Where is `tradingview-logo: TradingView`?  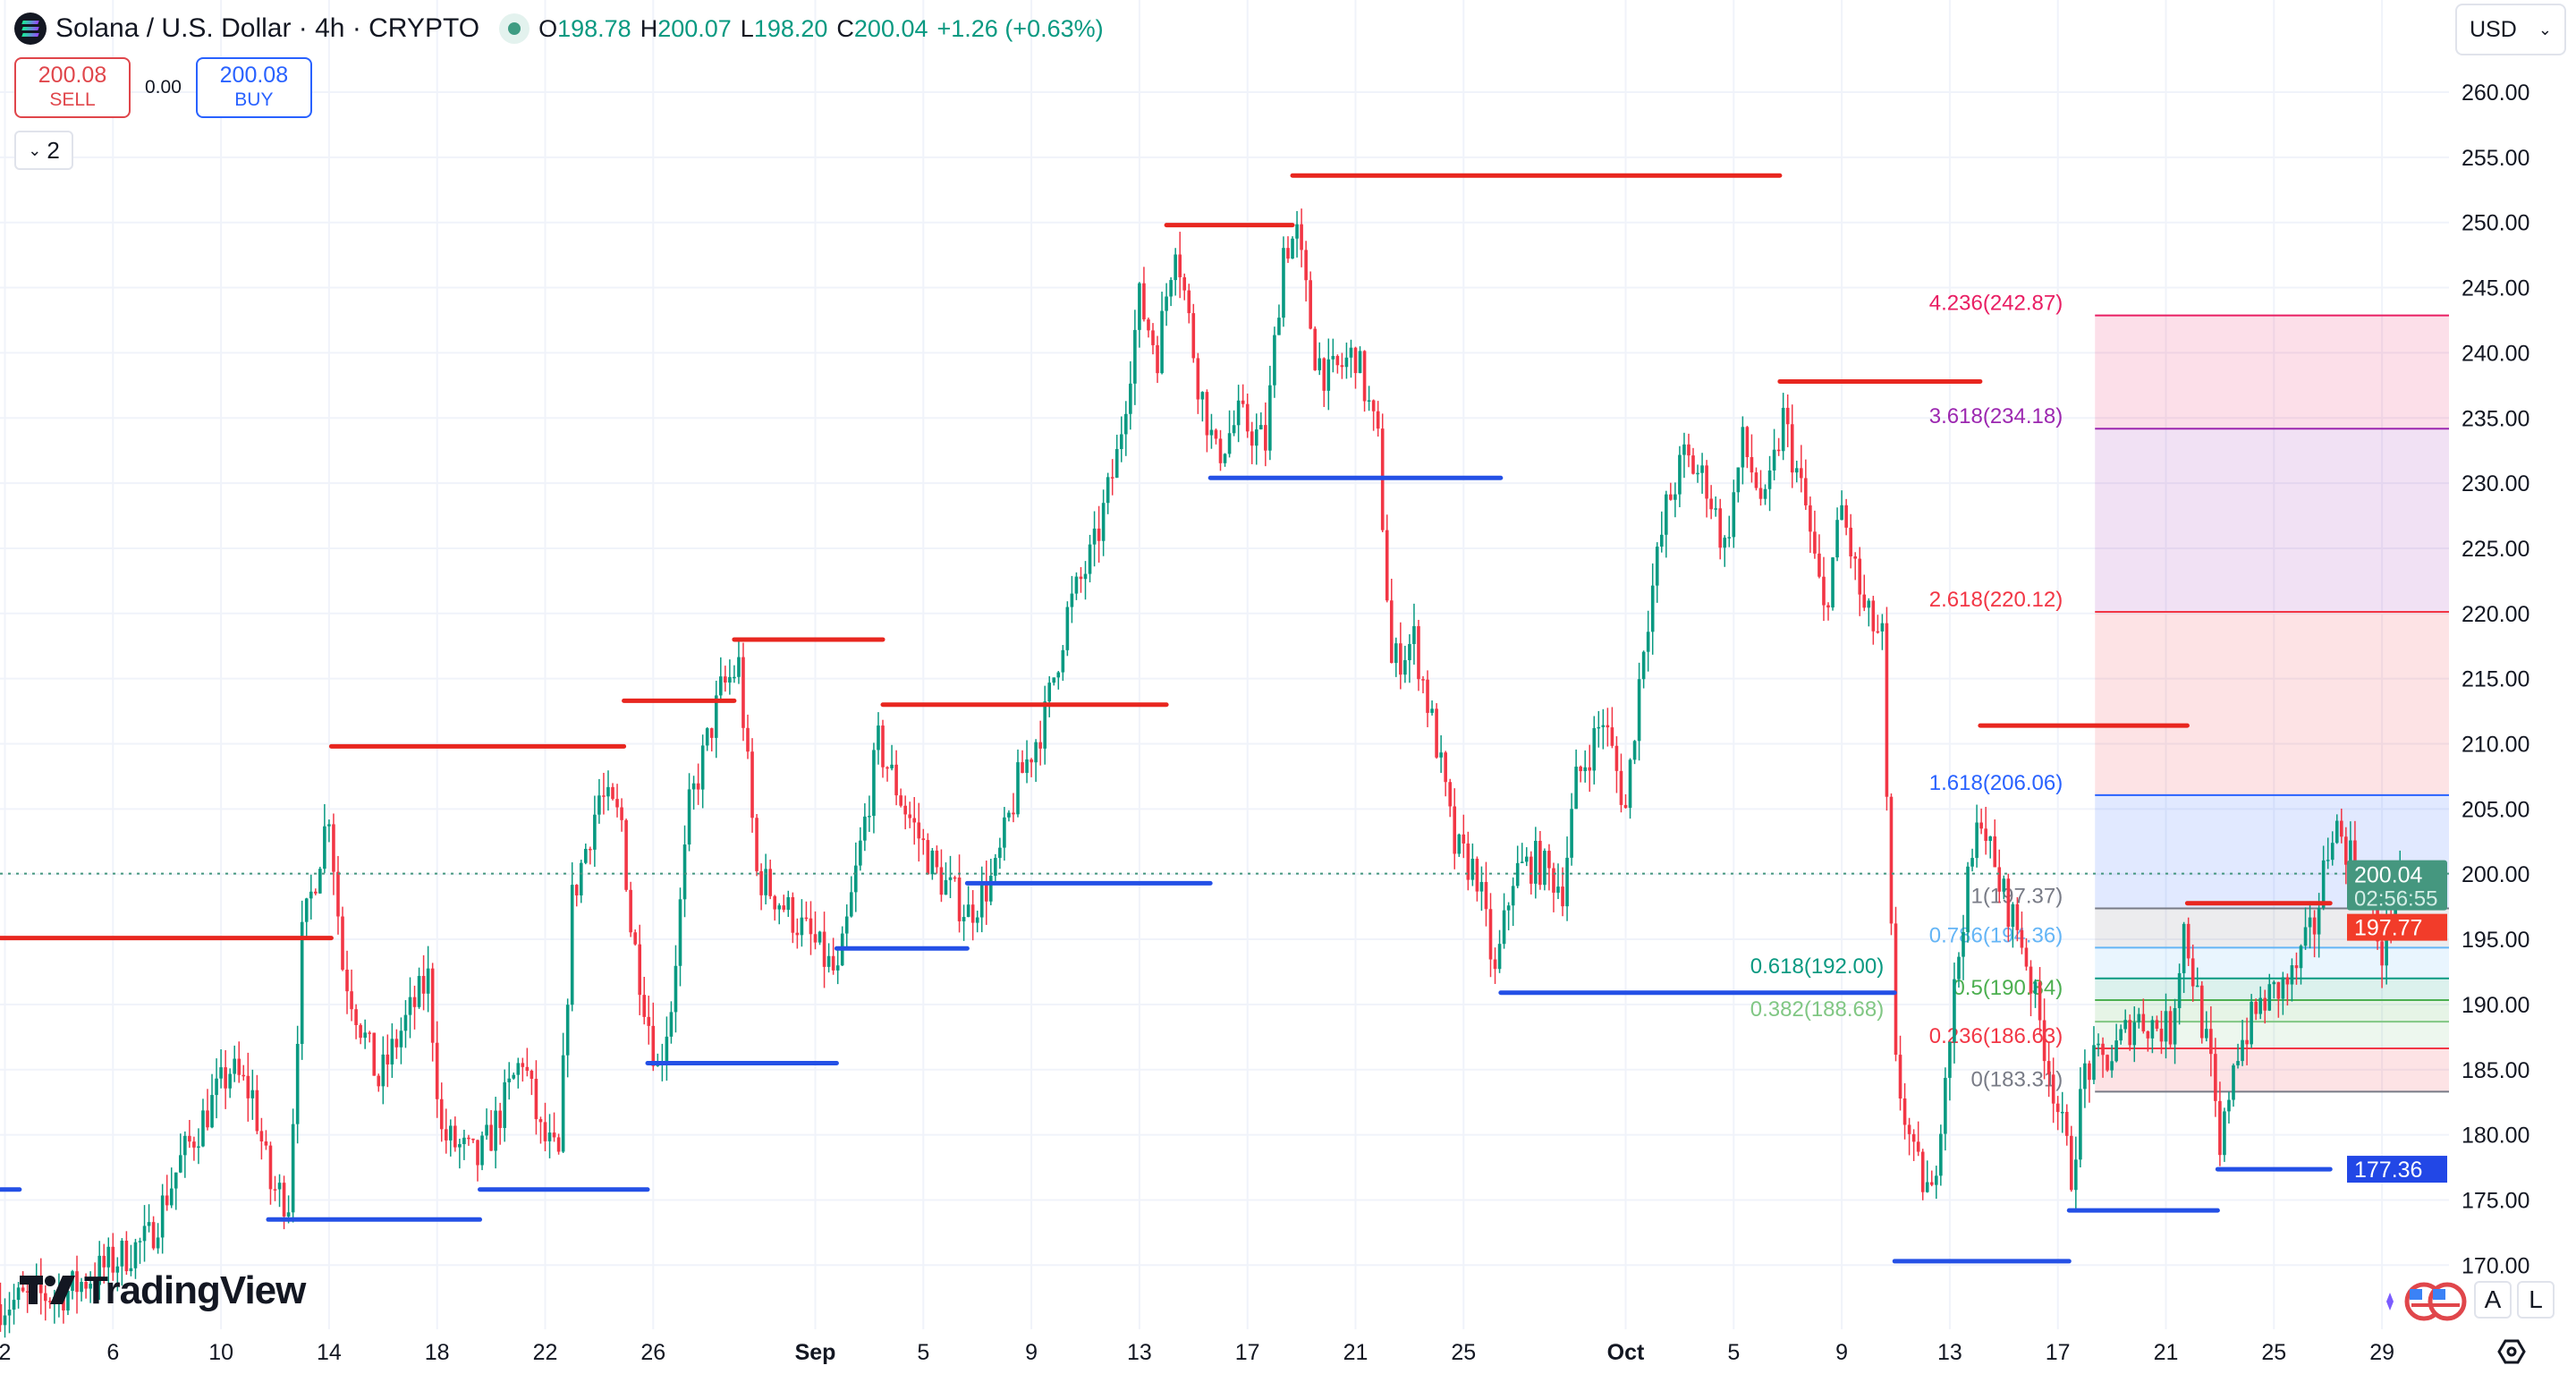
tradingview-logo: TradingView is located at coordinates (163, 1290).